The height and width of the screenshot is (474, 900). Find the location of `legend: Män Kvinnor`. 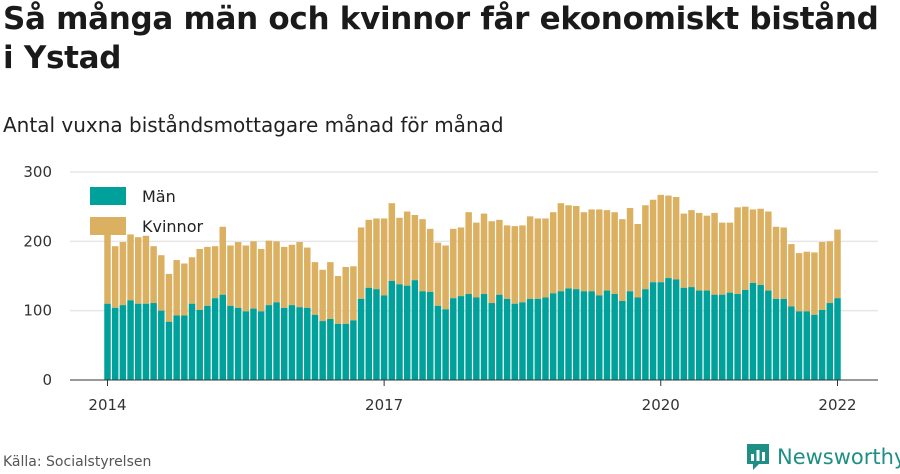

legend: Män Kvinnor is located at coordinates (146, 211).